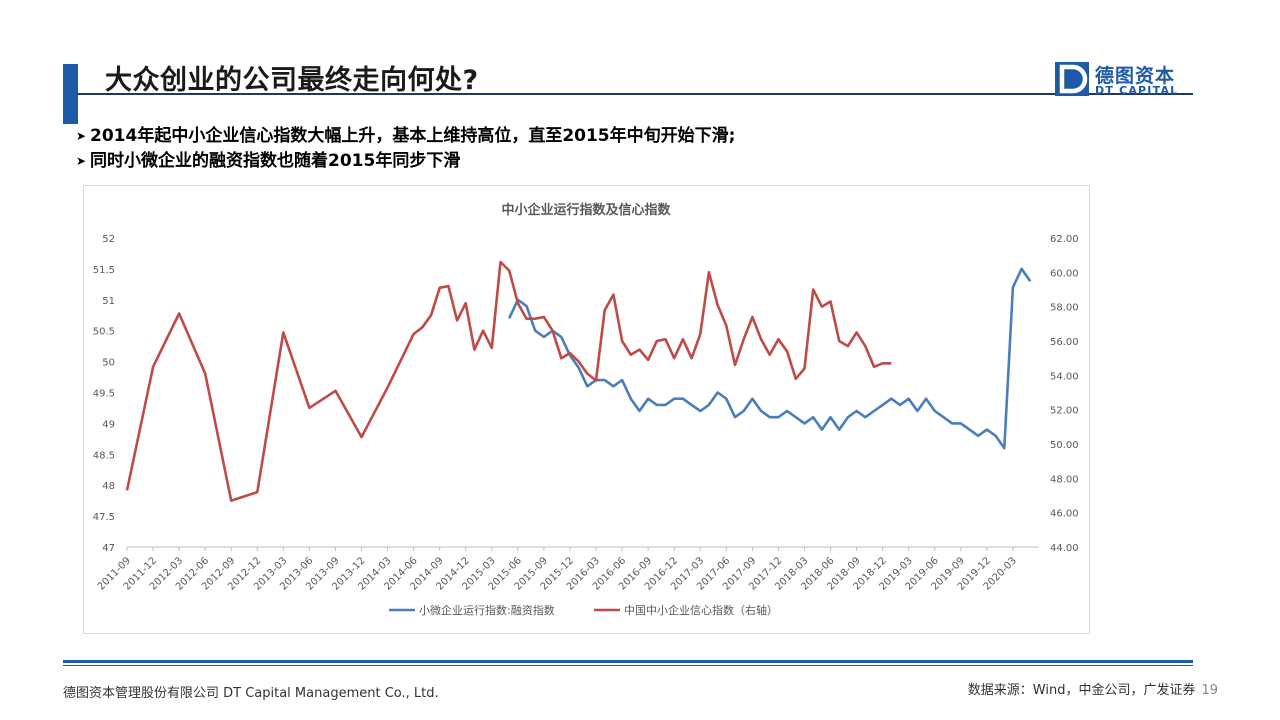  What do you see at coordinates (292, 80) in the screenshot?
I see `slide-title: 大众创业的公司最终走向何处?` at bounding box center [292, 80].